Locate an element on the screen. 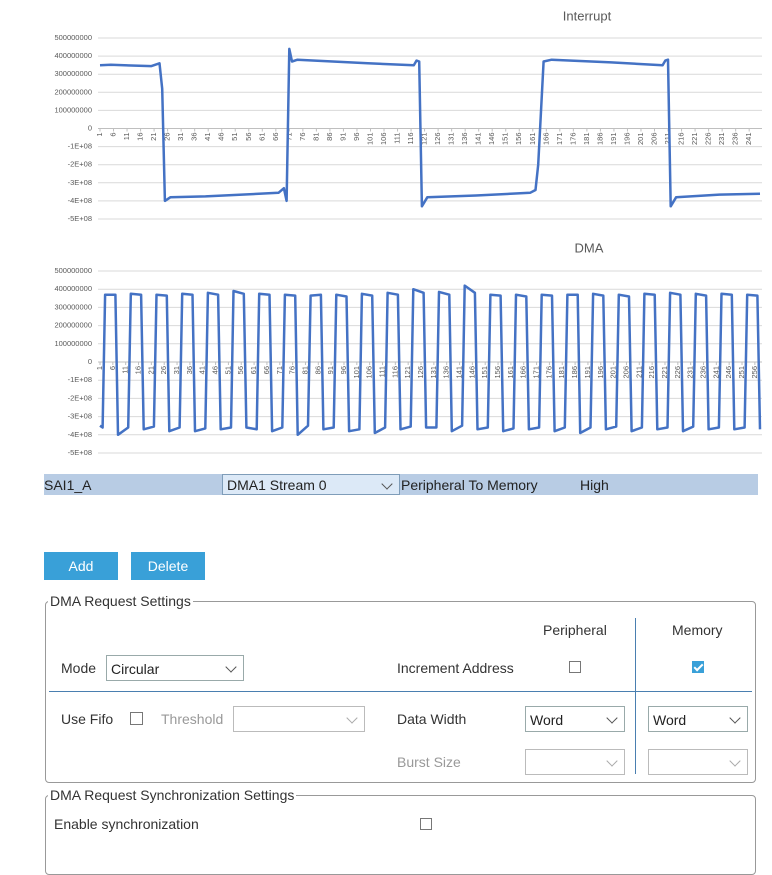 The height and width of the screenshot is (875, 772). stream: DMA1 Stream 0 is located at coordinates (277, 485).